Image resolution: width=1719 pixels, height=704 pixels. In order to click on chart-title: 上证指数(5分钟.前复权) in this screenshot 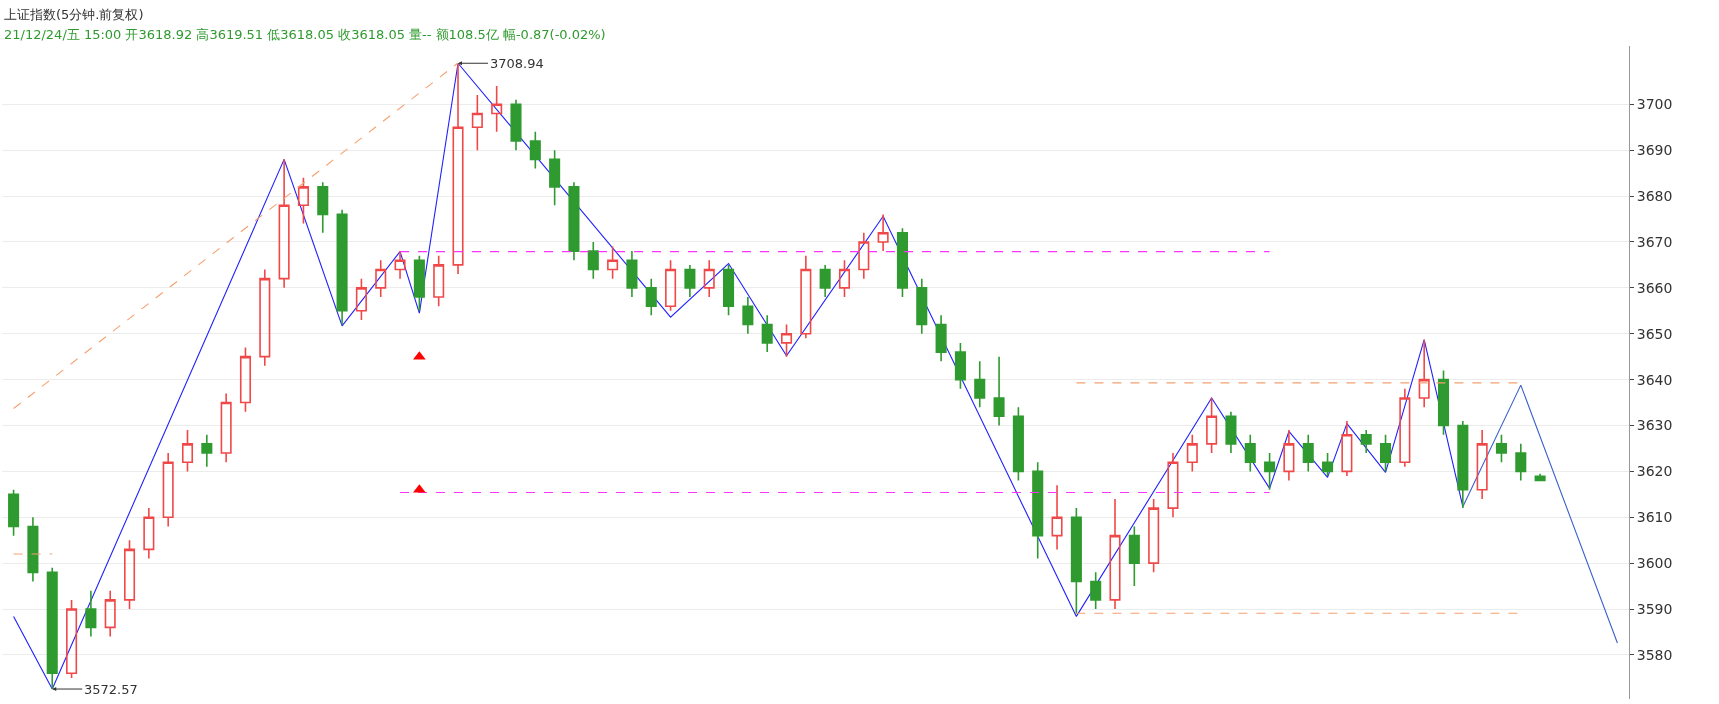, I will do `click(74, 14)`.